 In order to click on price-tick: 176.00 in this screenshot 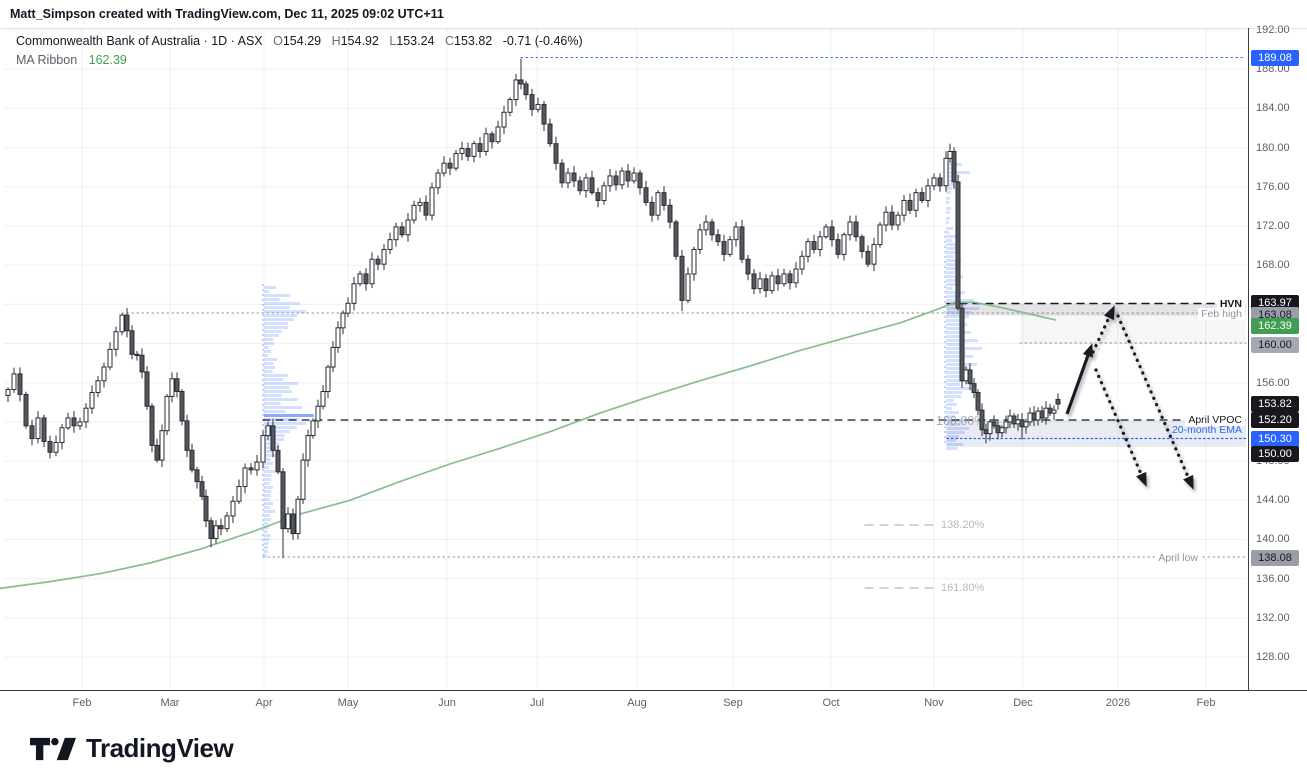, I will do `click(1273, 186)`.